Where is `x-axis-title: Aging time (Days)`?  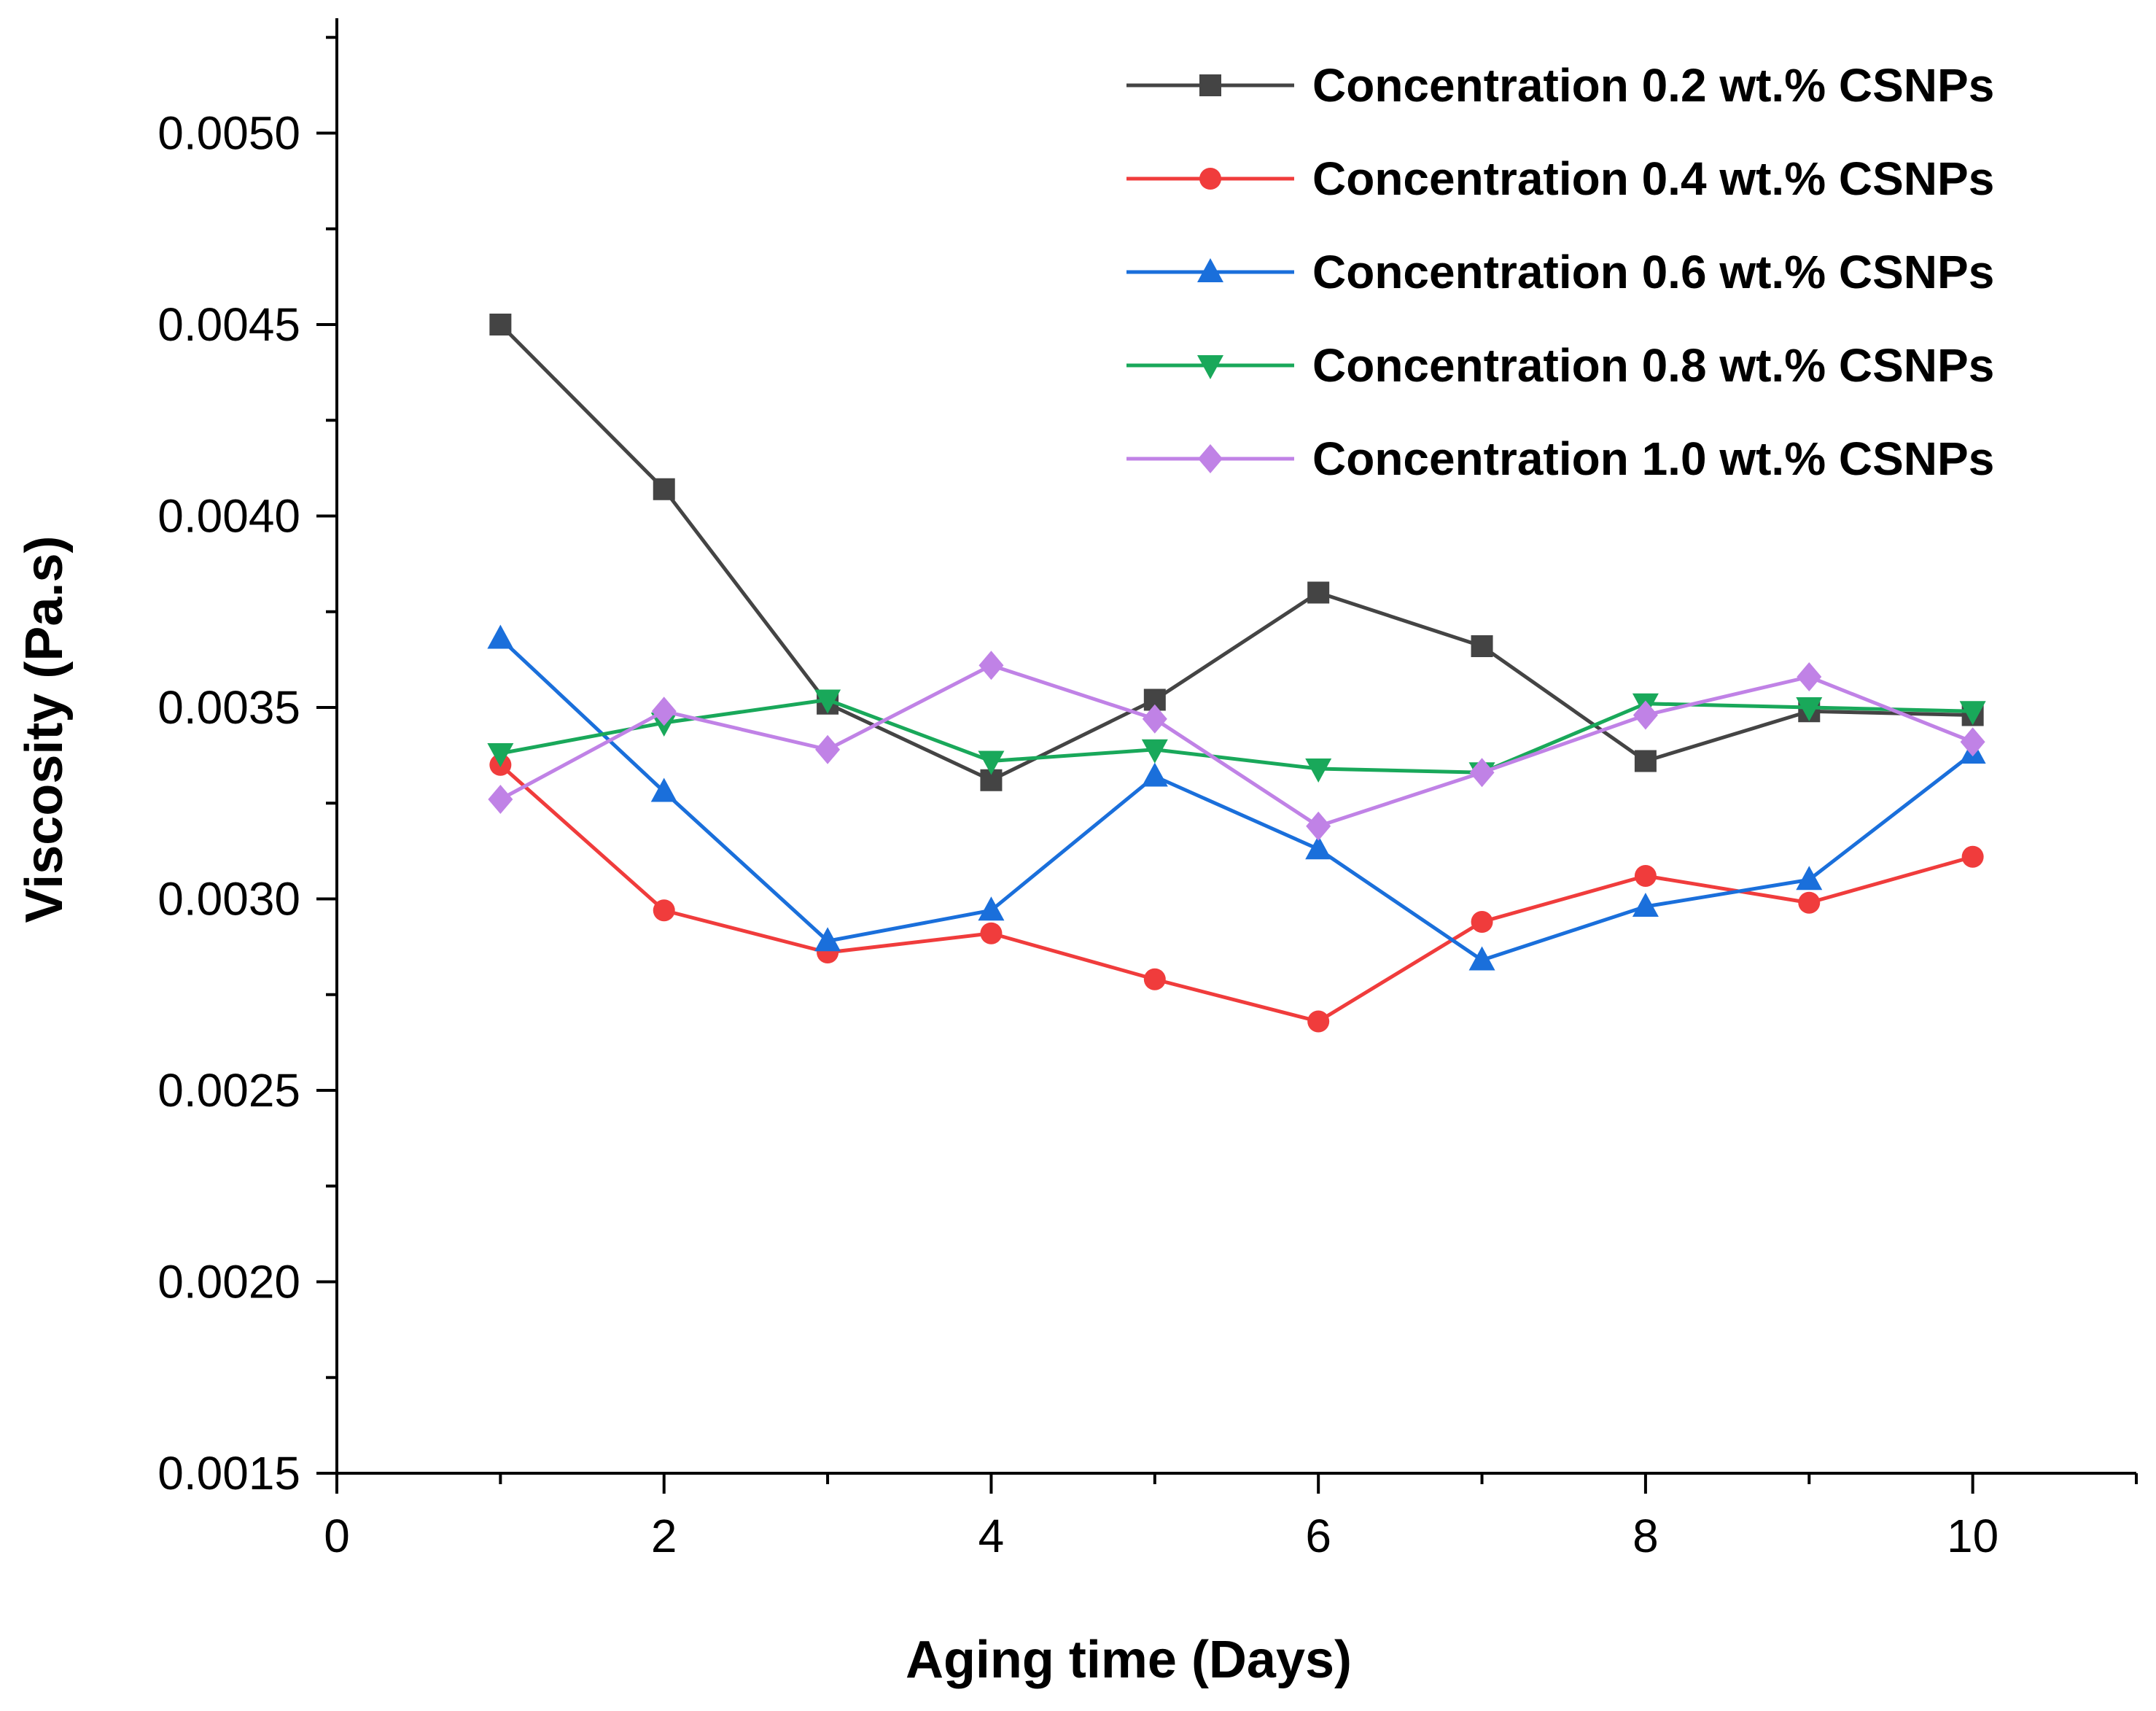 x-axis-title: Aging time (Days) is located at coordinates (1129, 1660).